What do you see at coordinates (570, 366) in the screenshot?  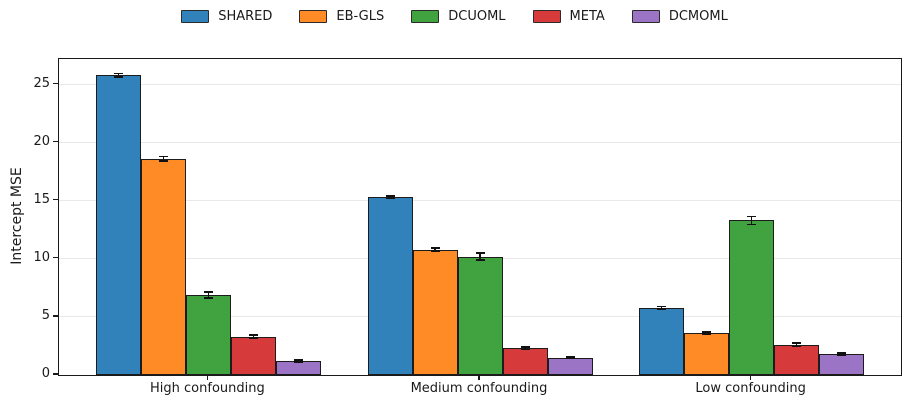 I see `bar-dcmoml-group2` at bounding box center [570, 366].